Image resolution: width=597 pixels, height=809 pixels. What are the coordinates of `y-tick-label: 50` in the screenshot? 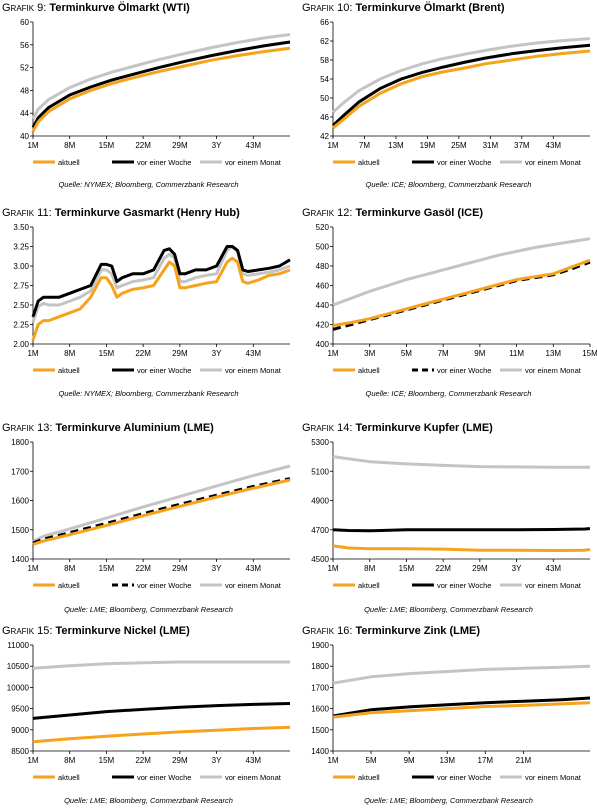 It's located at (324, 98).